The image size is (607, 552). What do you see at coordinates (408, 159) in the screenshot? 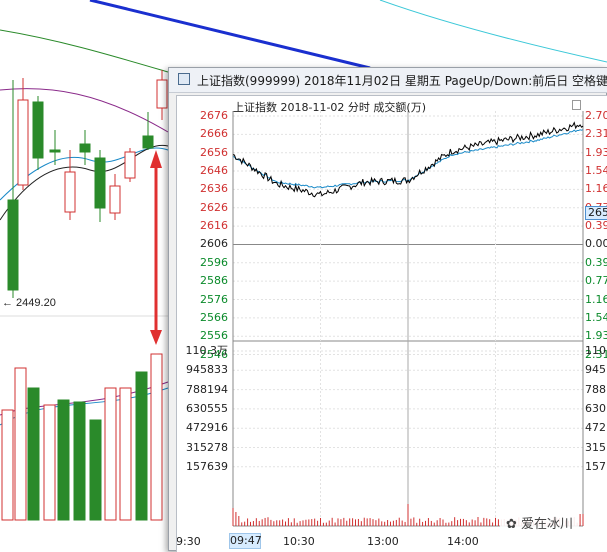
I see `price-line` at bounding box center [408, 159].